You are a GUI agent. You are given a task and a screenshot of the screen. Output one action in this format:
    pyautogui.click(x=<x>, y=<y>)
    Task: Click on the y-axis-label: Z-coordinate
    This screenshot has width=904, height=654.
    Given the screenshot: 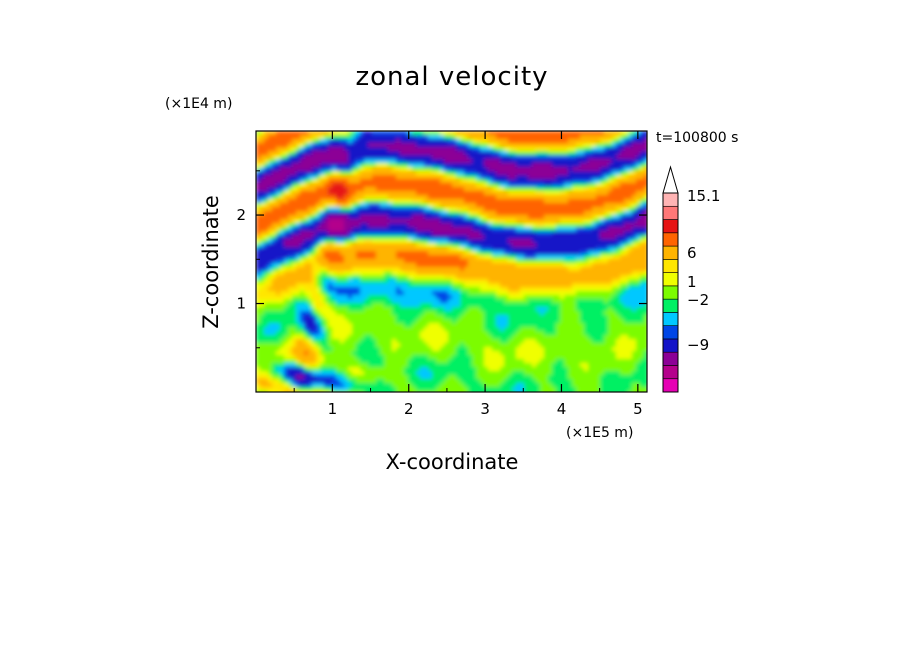 What is the action you would take?
    pyautogui.click(x=211, y=262)
    